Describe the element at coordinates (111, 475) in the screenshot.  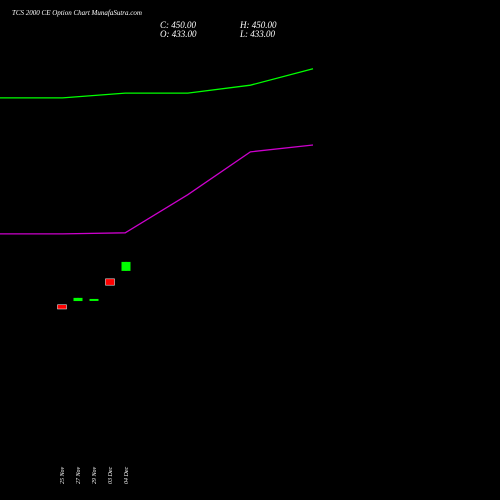
I see `x-tick-label: 03 Dec` at that location.